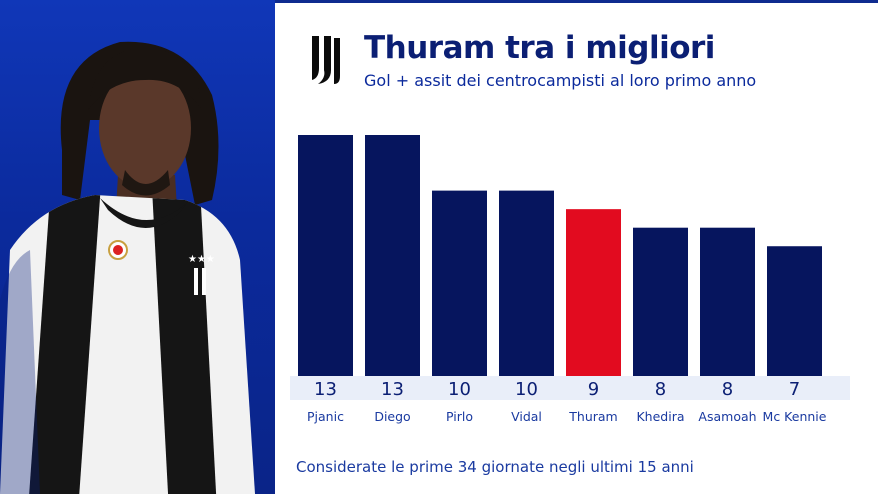 Image resolution: width=878 pixels, height=494 pixels. What do you see at coordinates (325, 255) in the screenshot?
I see `bar-pjanic` at bounding box center [325, 255].